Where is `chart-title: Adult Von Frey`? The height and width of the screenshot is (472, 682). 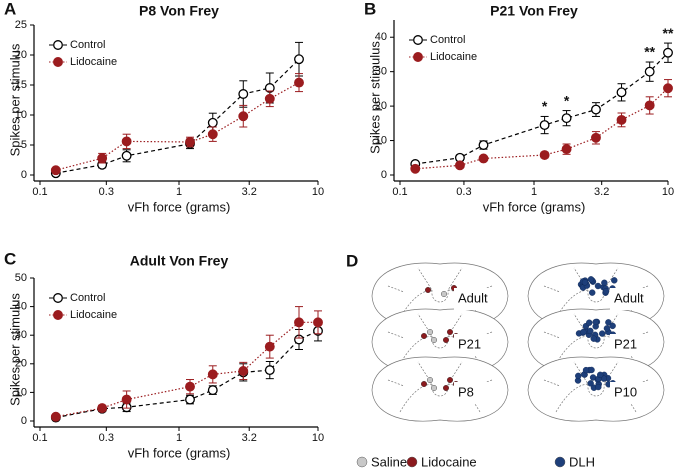 chart-title: Adult Von Frey is located at coordinates (179, 261).